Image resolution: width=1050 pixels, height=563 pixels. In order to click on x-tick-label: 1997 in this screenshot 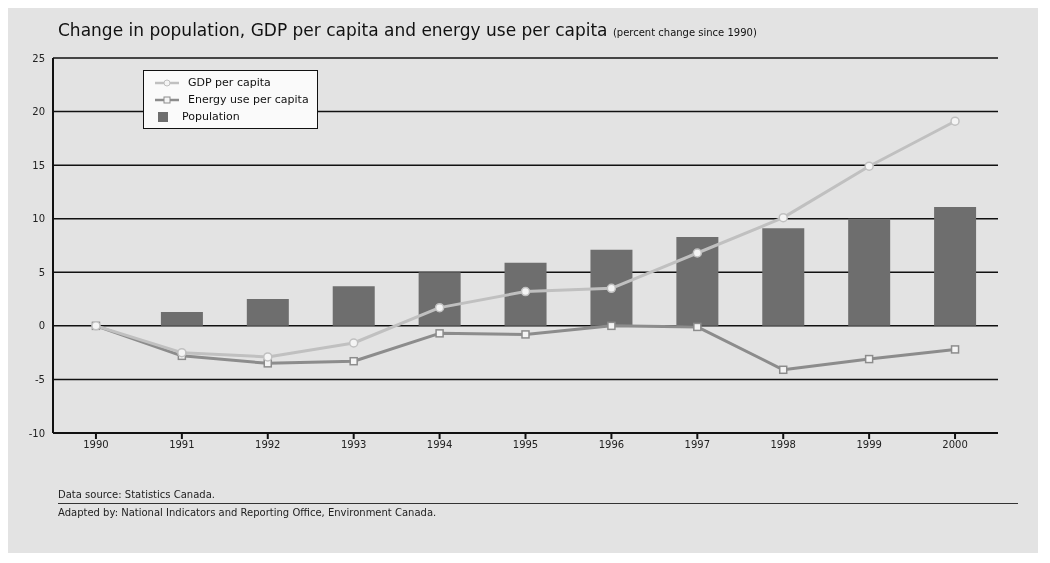, I will do `click(697, 445)`.